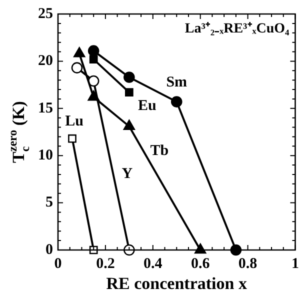 The image size is (304, 299). I want to click on y-axis-title: Tczero (K), so click(18, 132).